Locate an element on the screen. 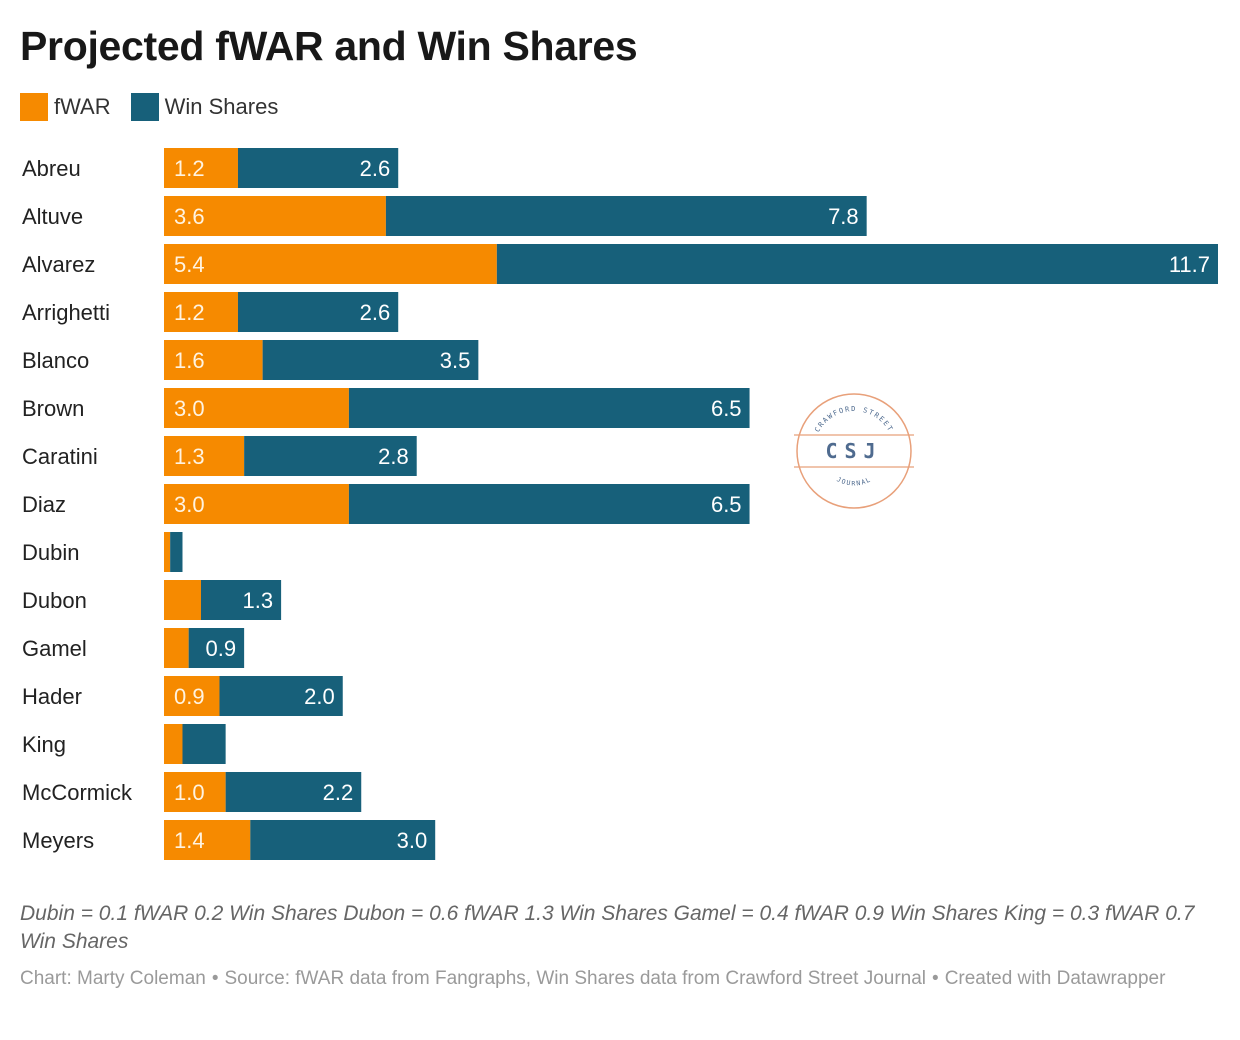  bar-win-shares-meyers is located at coordinates (343, 840).